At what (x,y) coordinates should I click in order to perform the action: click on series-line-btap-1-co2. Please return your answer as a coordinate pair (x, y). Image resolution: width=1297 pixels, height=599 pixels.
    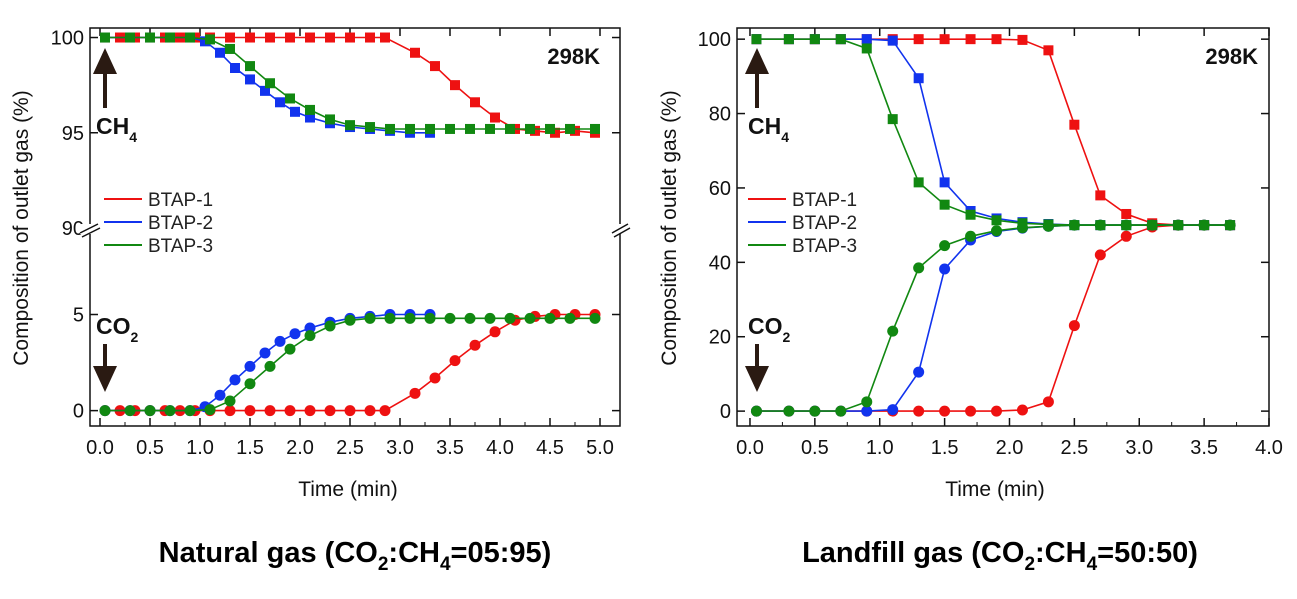
    Looking at the image, I should click on (350, 362).